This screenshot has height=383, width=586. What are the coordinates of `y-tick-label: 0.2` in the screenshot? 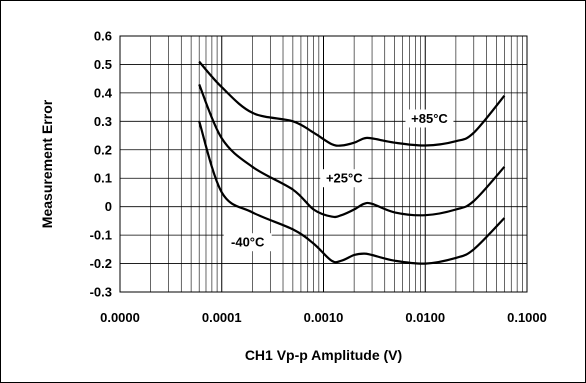 It's located at (103, 149).